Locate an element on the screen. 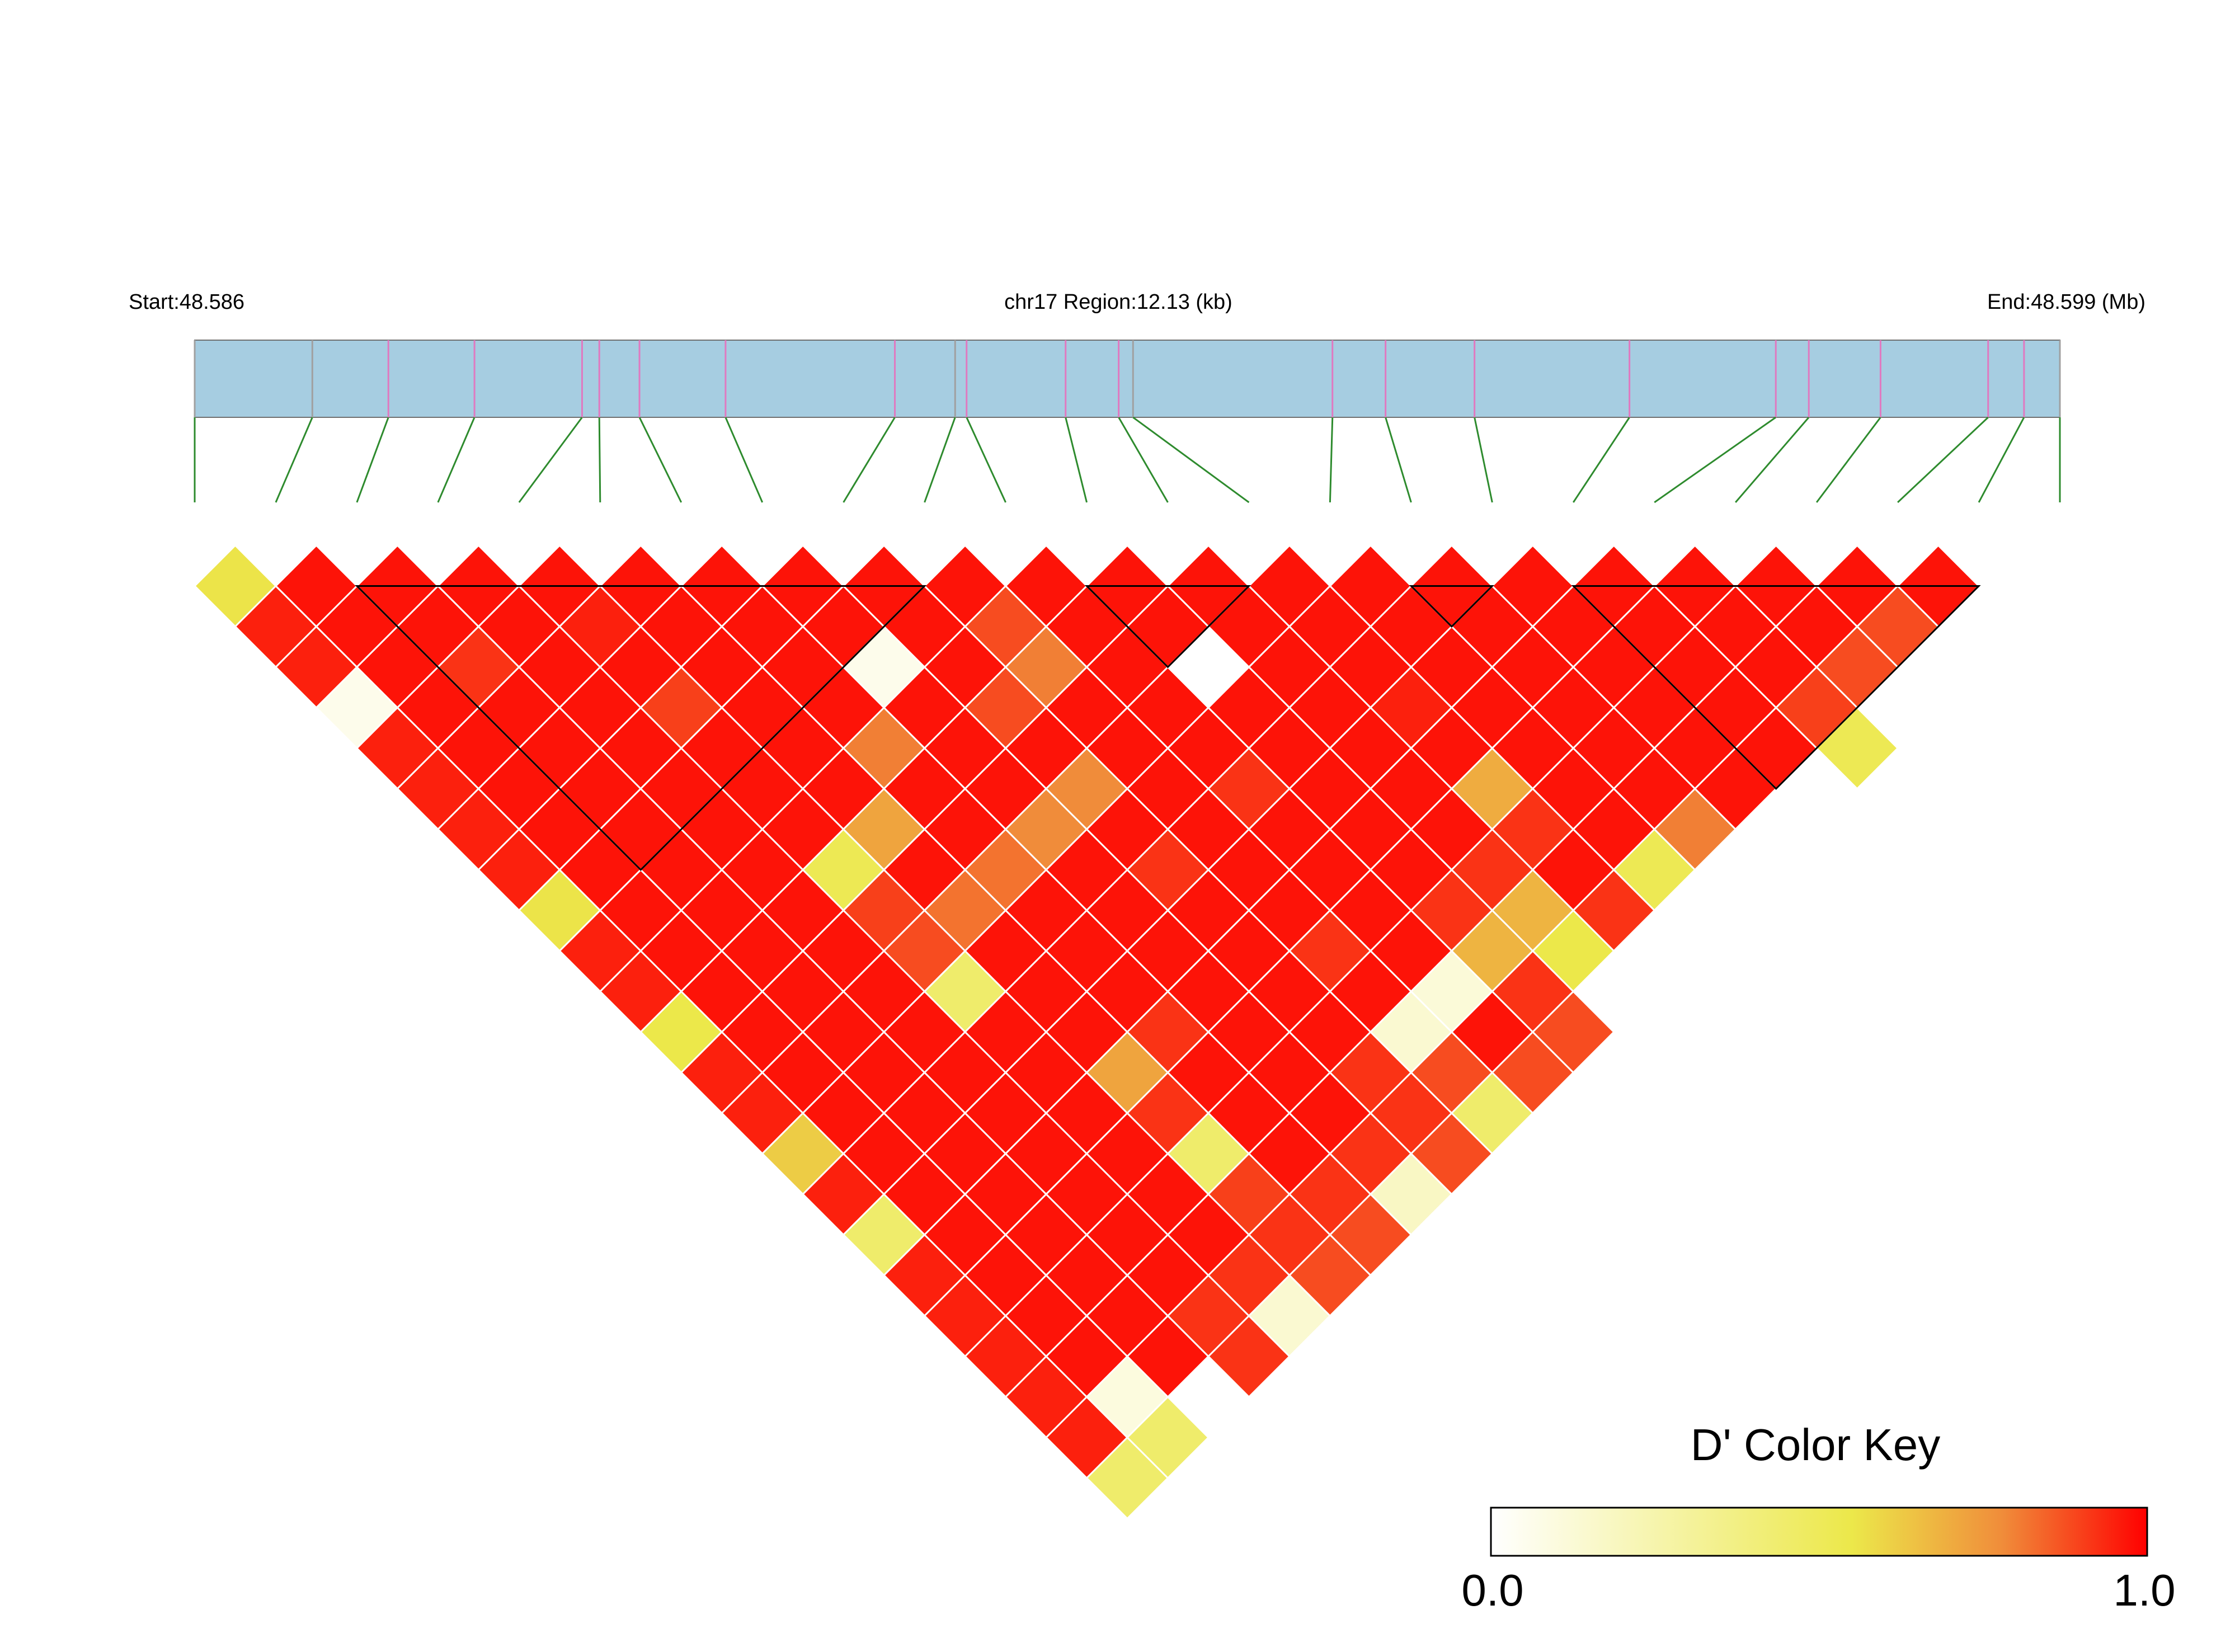 The width and height of the screenshot is (2235, 1652). snp-marker-ticks is located at coordinates (1127, 379).